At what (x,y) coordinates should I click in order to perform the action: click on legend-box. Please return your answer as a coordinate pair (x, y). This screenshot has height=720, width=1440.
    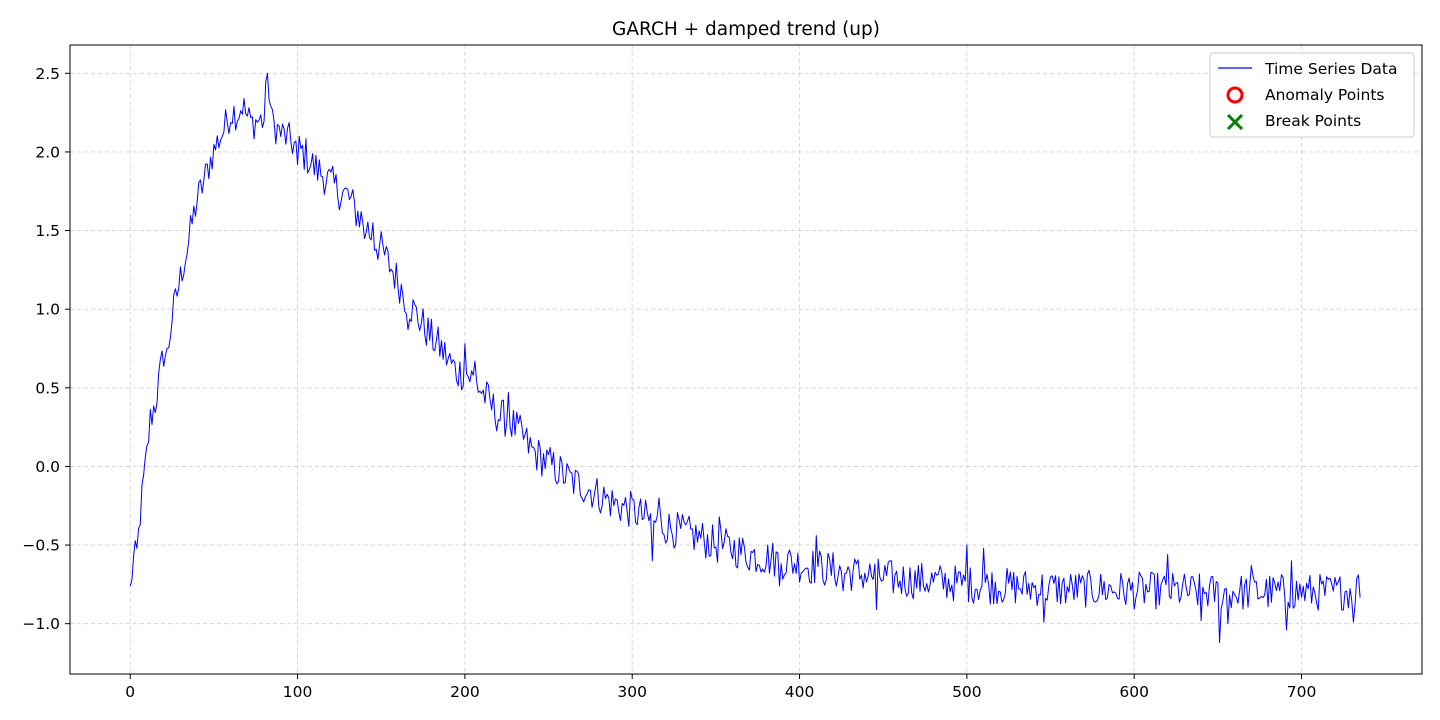
    Looking at the image, I should click on (1312, 95).